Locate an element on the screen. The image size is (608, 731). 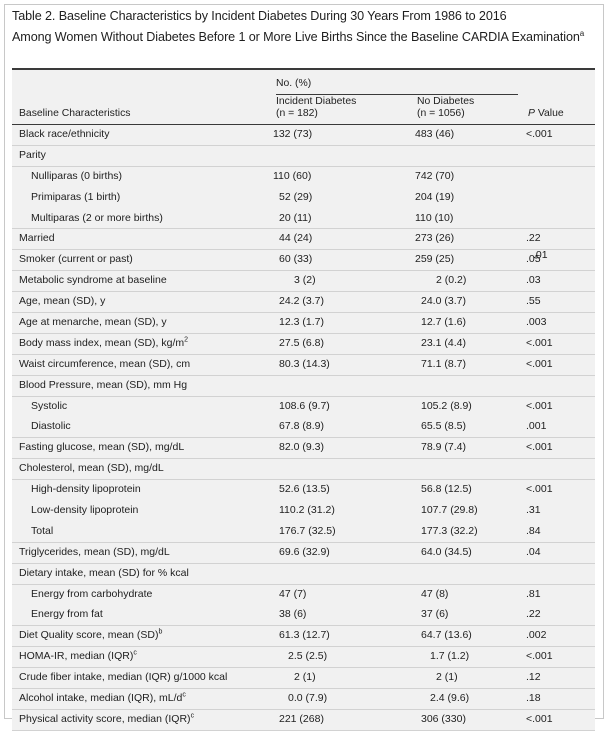
no-diabetes-value: 23.1 (4.4) is located at coordinates (443, 342).